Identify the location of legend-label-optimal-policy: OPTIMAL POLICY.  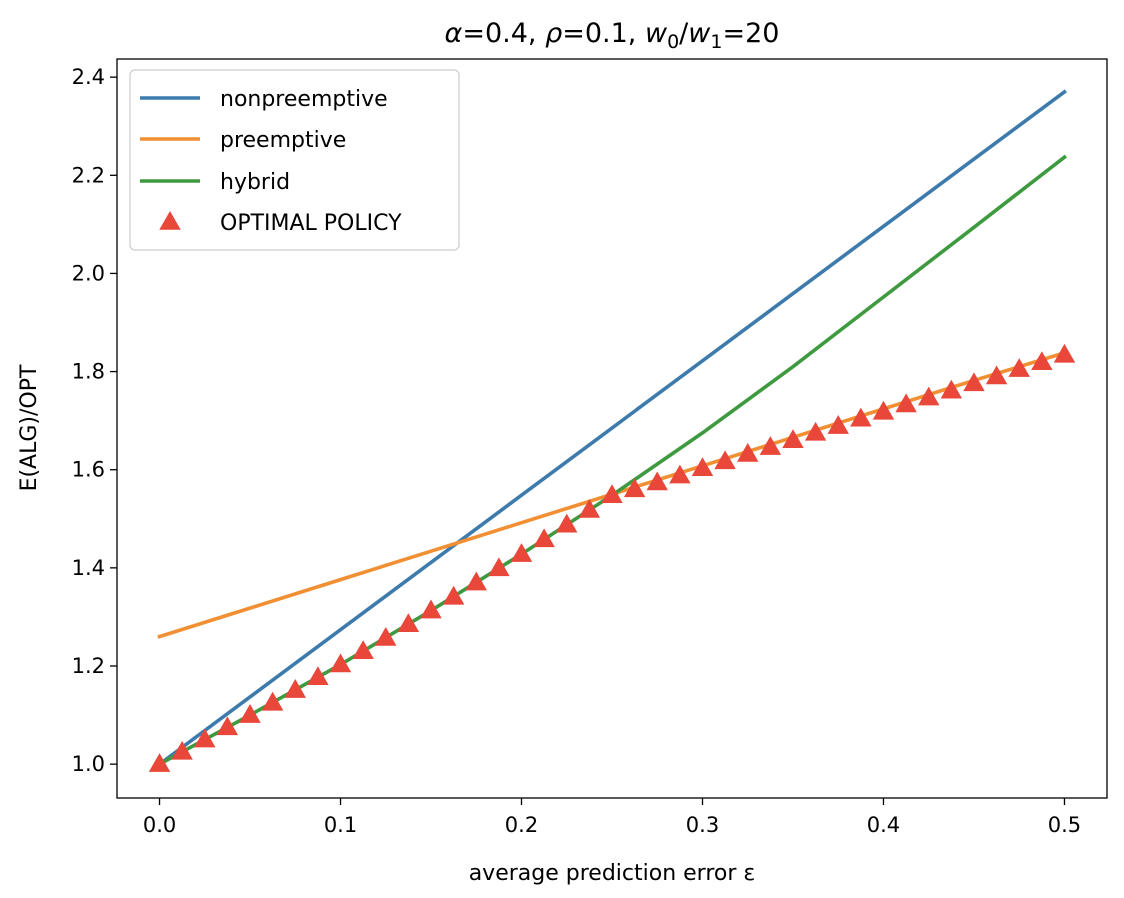
(311, 223).